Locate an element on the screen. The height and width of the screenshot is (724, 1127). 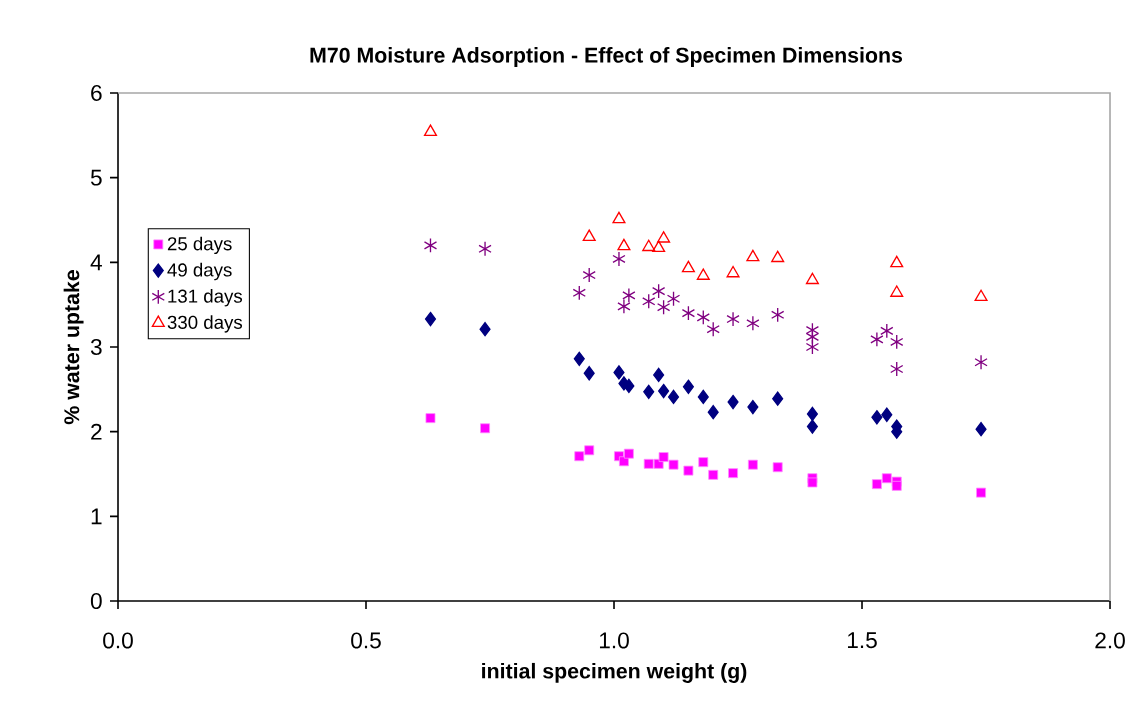
y-tick-label: 1 is located at coordinates (96, 516).